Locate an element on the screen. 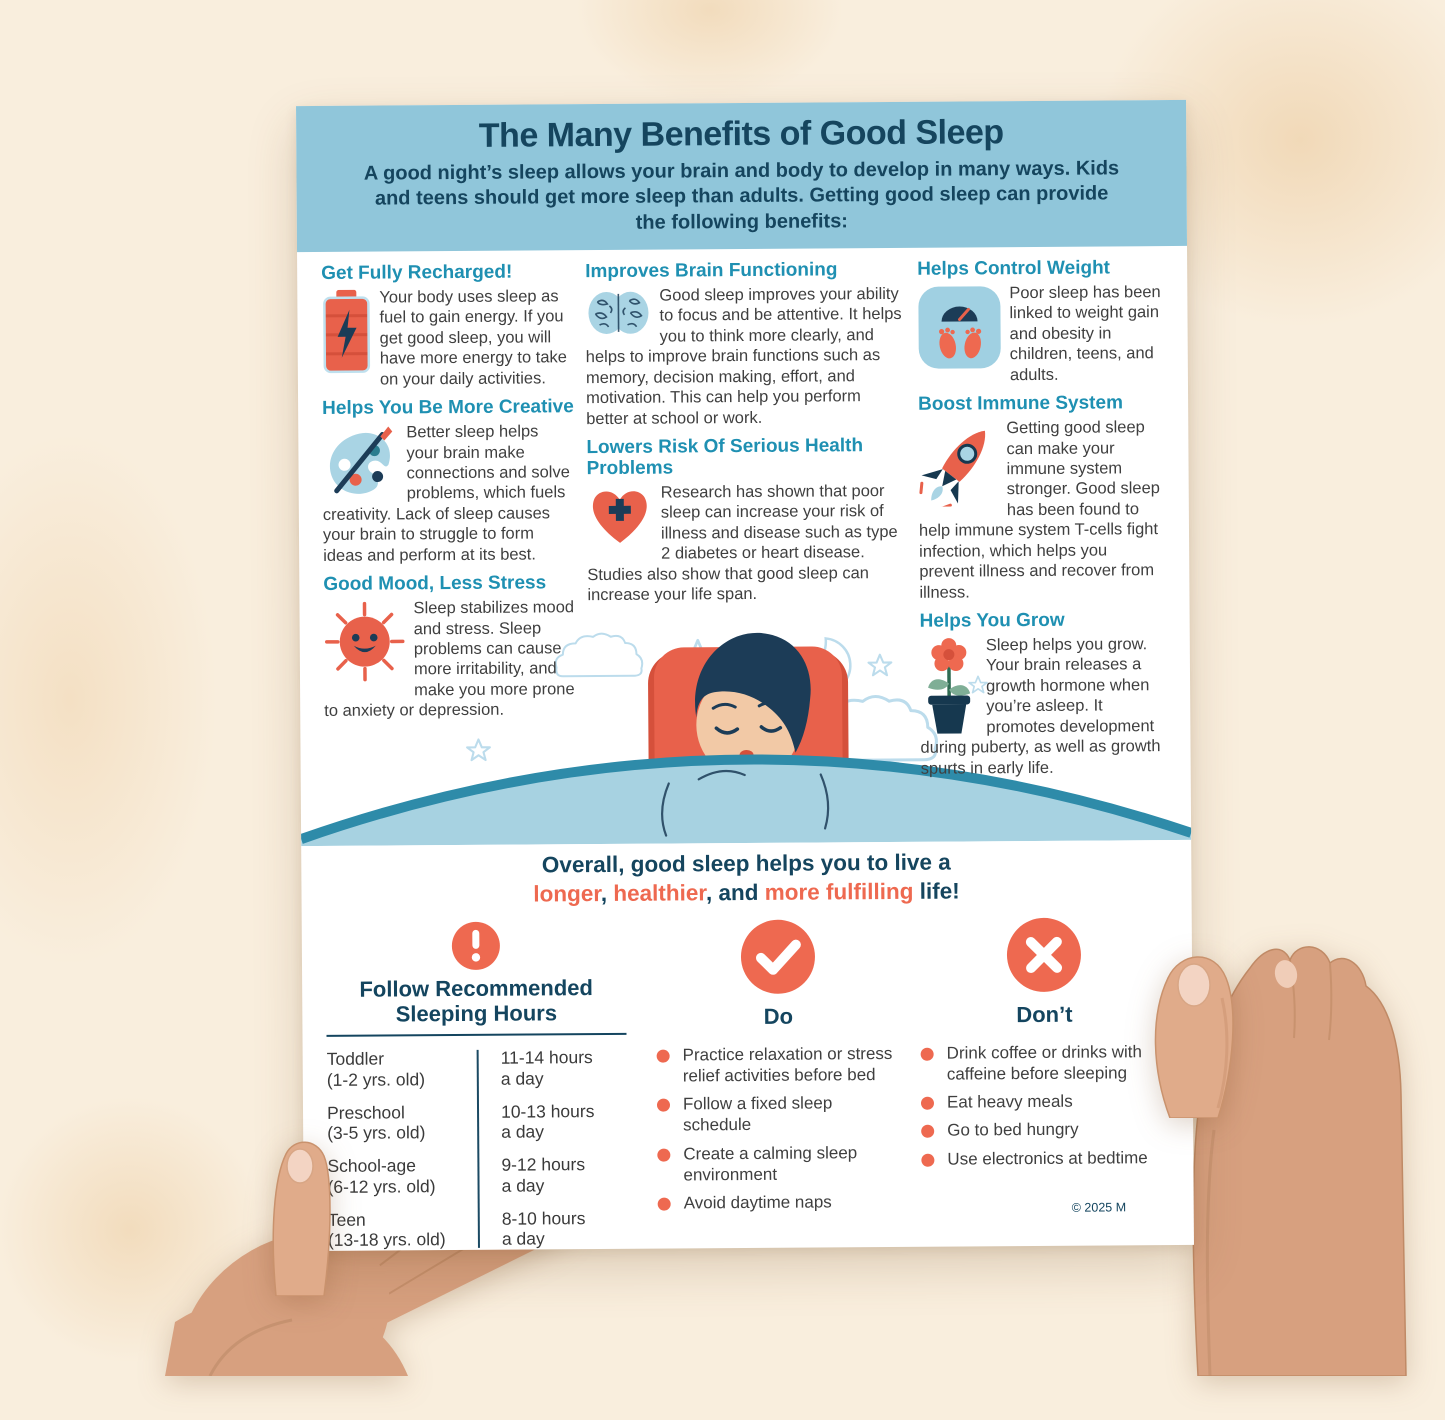 The height and width of the screenshot is (1420, 1445). benefit-title: Helps Control Weight is located at coordinates (1040, 269).